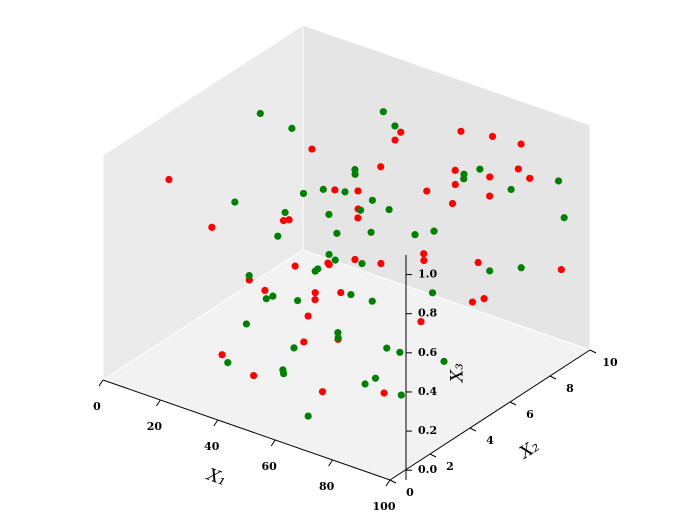 This screenshot has height=527, width=687. What do you see at coordinates (490, 440) in the screenshot?
I see `y-tick-label: 4` at bounding box center [490, 440].